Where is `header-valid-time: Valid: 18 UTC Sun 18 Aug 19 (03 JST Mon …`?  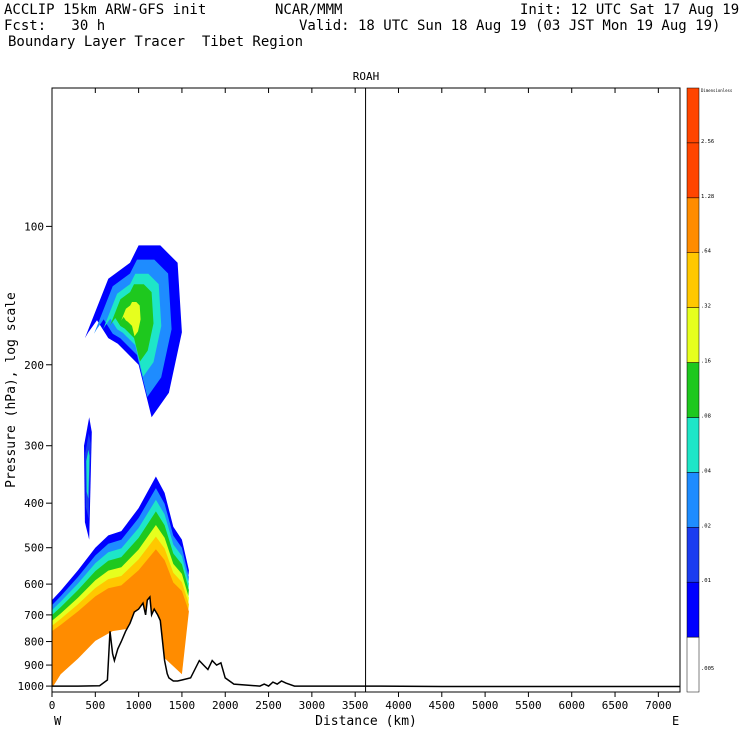 header-valid-time: Valid: 18 UTC Sun 18 Aug 19 (03 JST Mon … is located at coordinates (510, 26).